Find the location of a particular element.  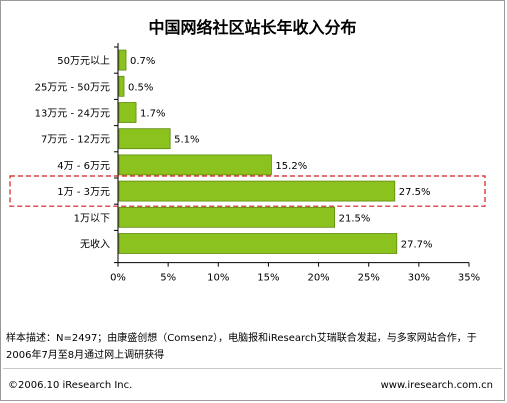

x-tick-label: 35% is located at coordinates (469, 278).